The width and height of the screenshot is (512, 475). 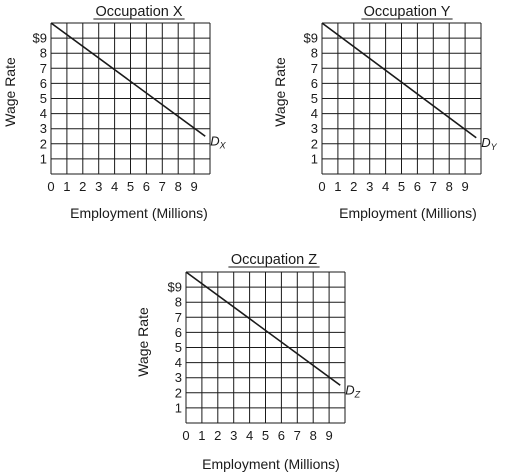 What do you see at coordinates (407, 12) in the screenshot?
I see `chart-title: Occupation Y` at bounding box center [407, 12].